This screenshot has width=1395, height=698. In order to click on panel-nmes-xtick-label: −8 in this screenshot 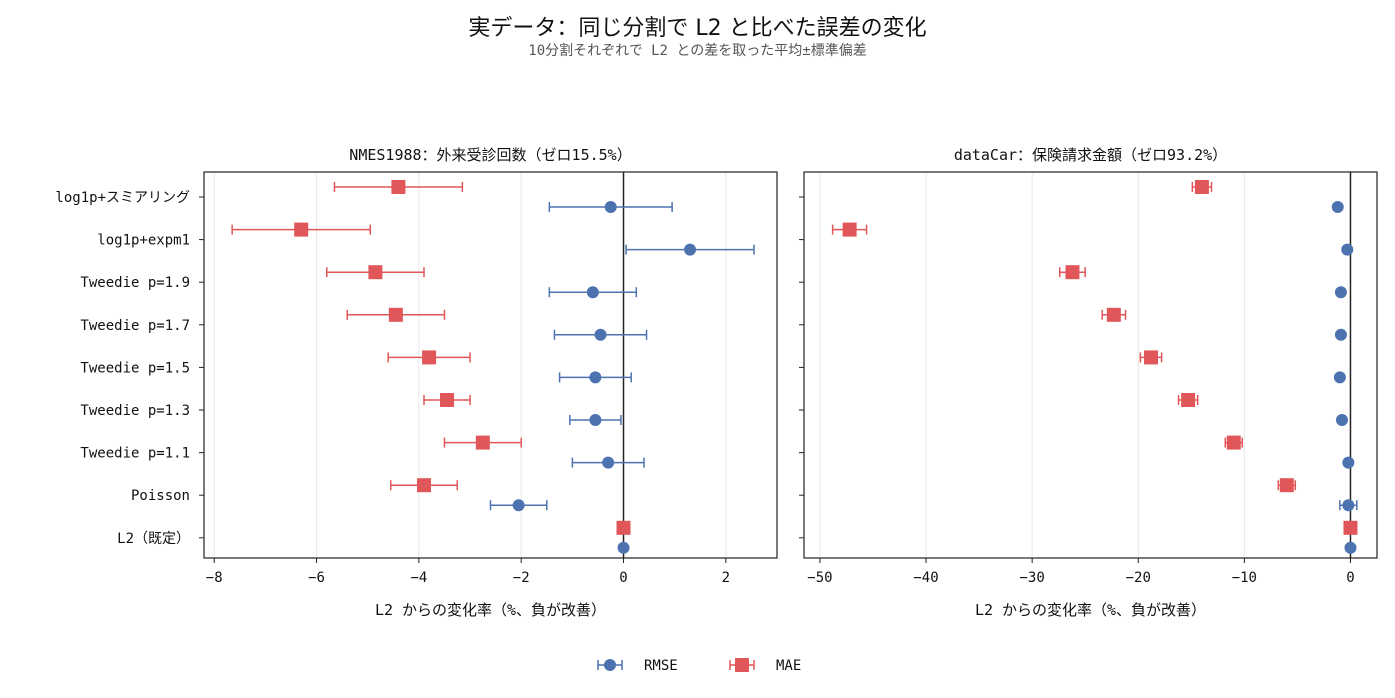, I will do `click(214, 578)`.